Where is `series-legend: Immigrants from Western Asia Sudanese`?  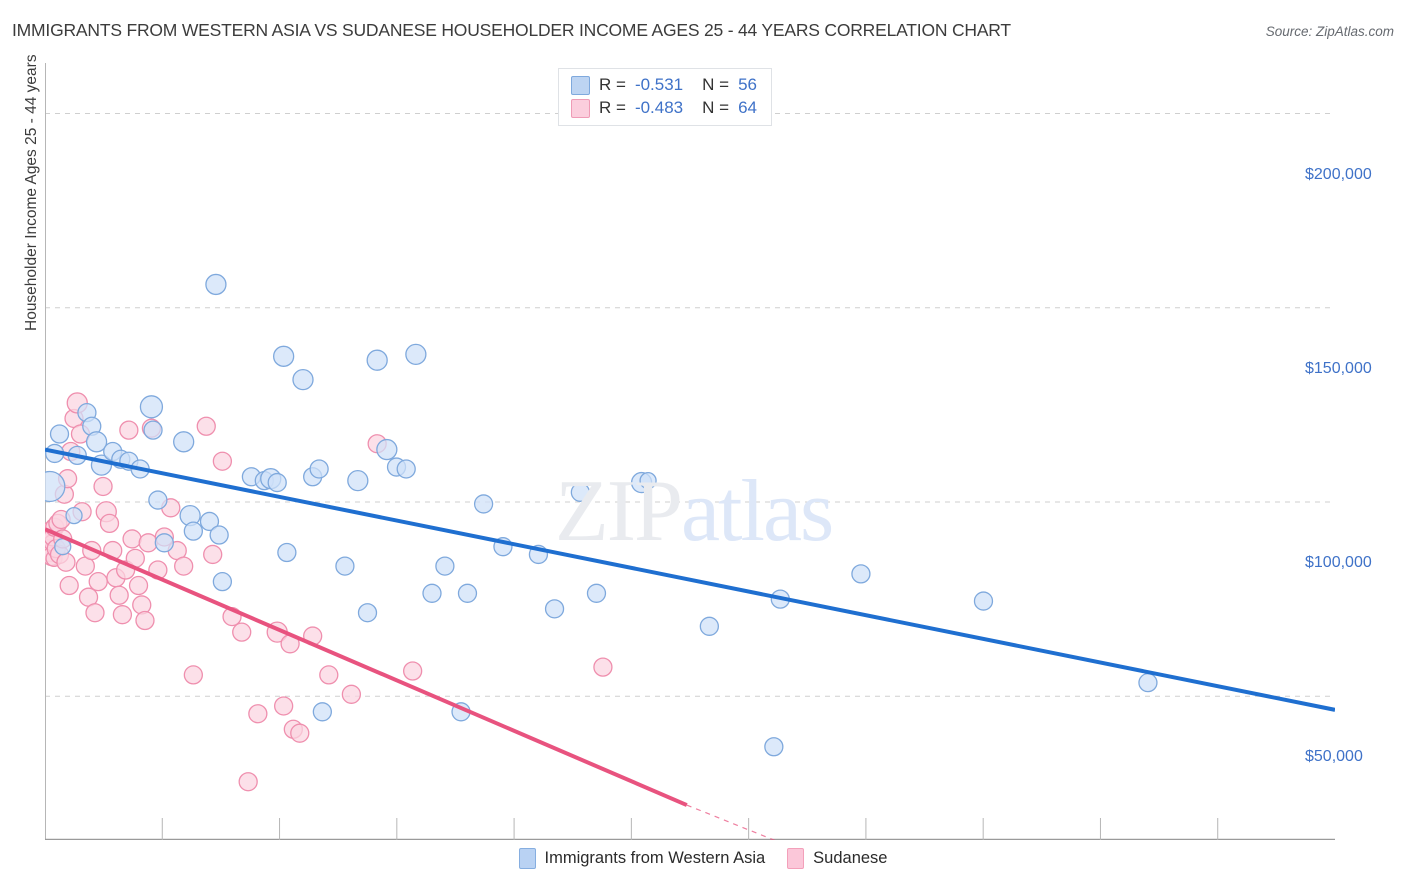
series-legend: Immigrants from Western Asia Sudanese is located at coordinates (703, 858).